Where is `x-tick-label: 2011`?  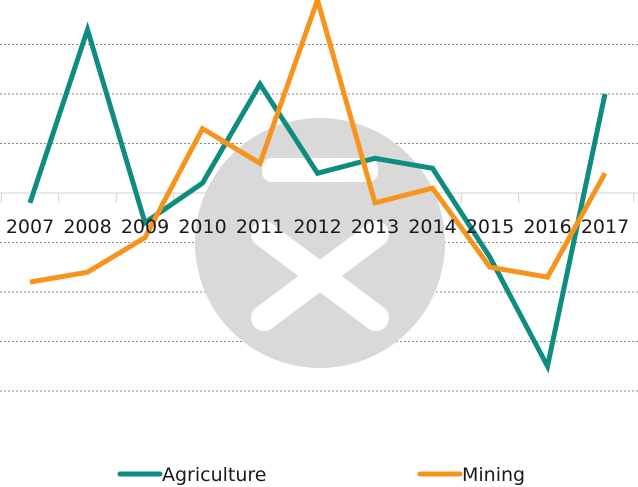 x-tick-label: 2011 is located at coordinates (260, 227).